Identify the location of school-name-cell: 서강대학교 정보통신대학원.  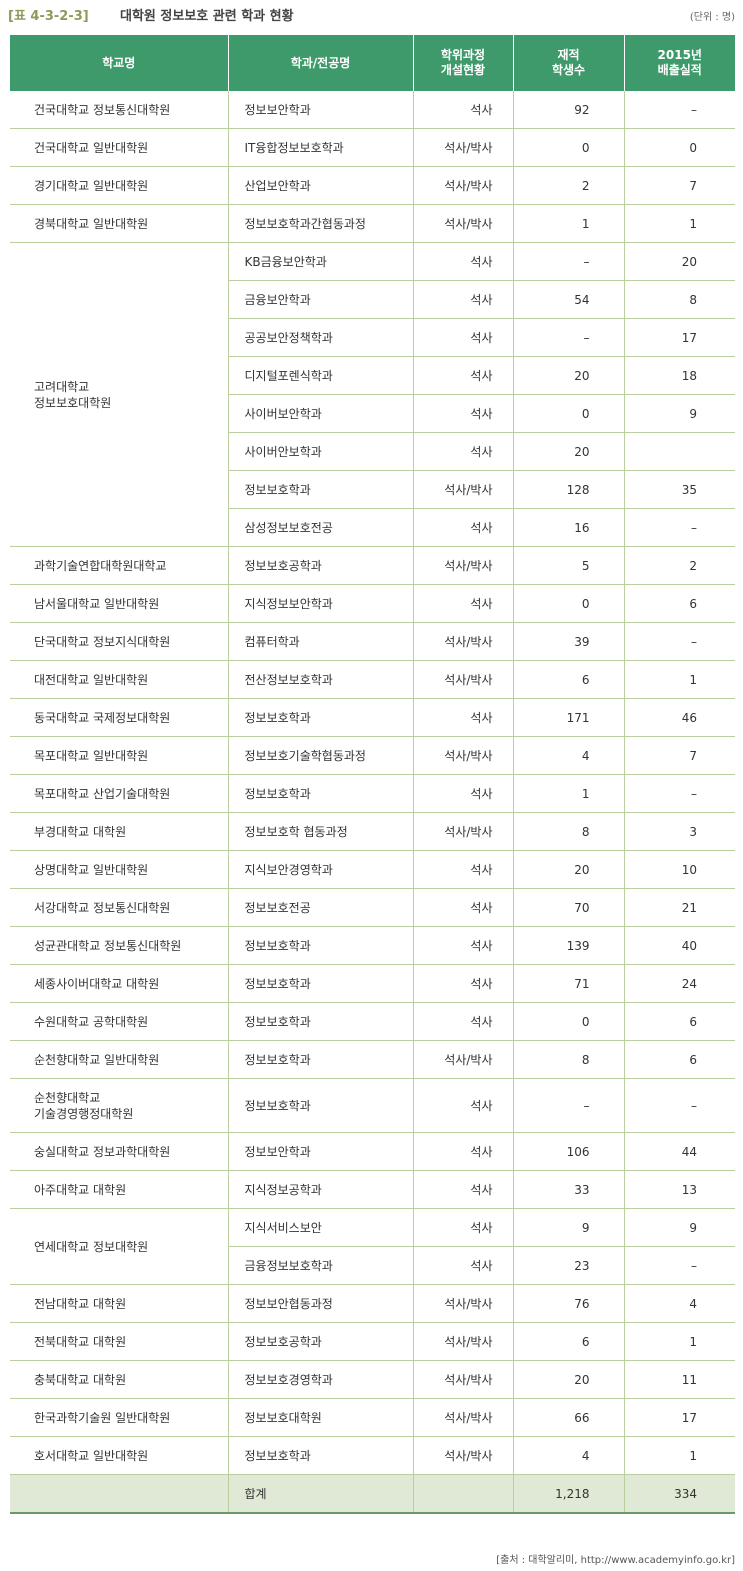
(119, 907).